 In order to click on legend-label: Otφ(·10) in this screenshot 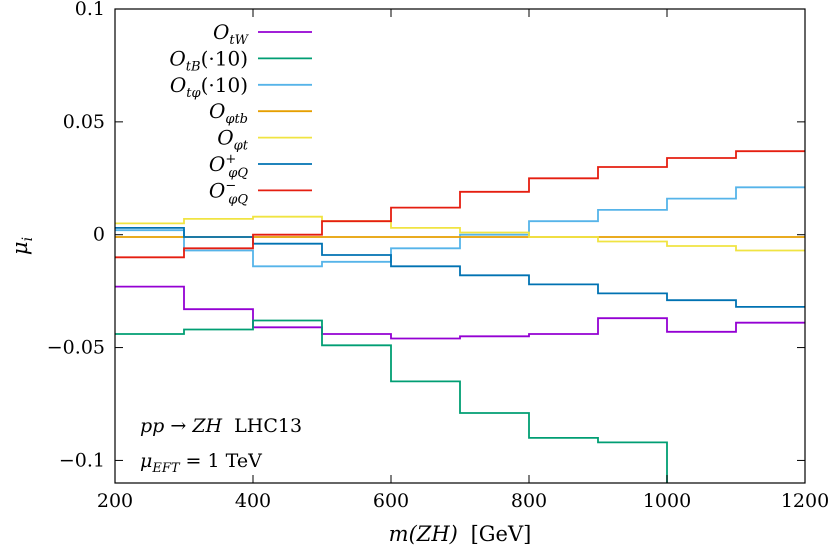, I will do `click(209, 87)`.